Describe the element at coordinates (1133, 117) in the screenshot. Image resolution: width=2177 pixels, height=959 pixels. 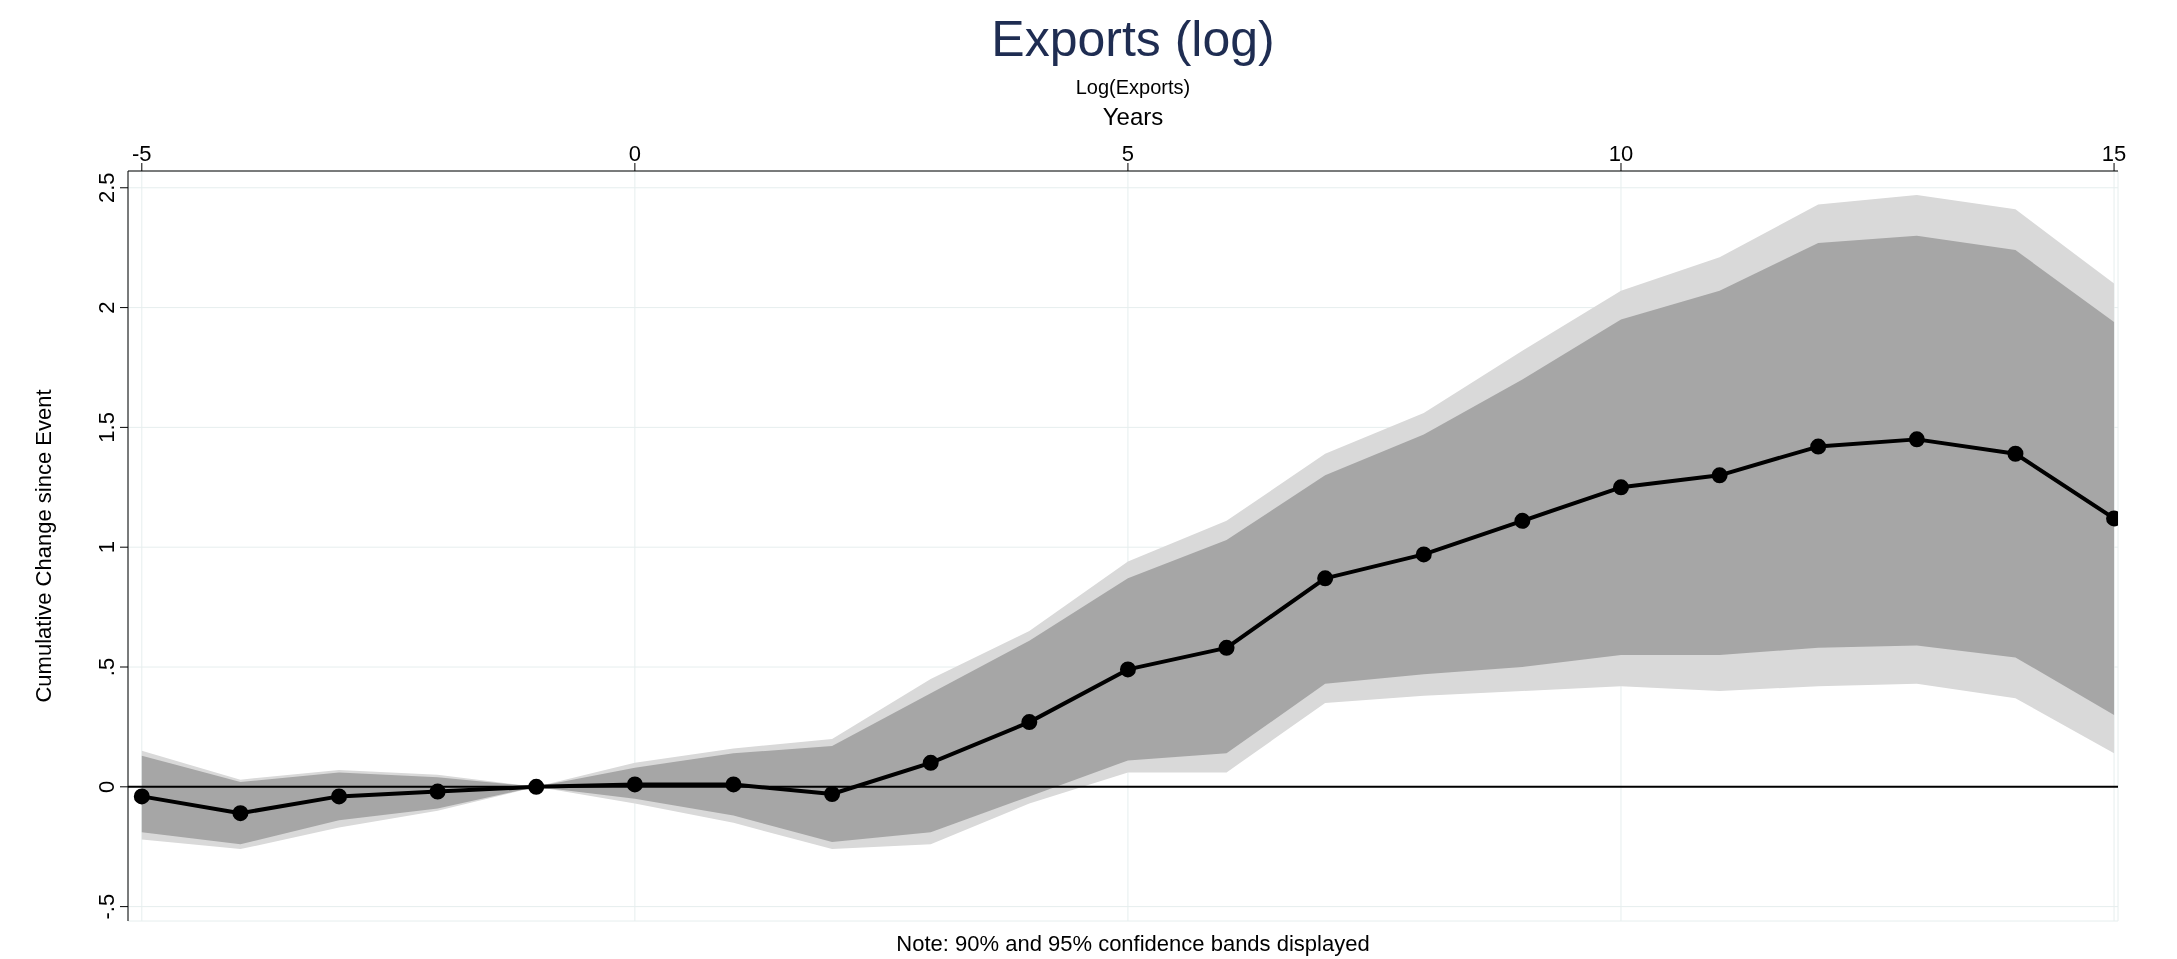
I see `x-axis-title: Years` at that location.